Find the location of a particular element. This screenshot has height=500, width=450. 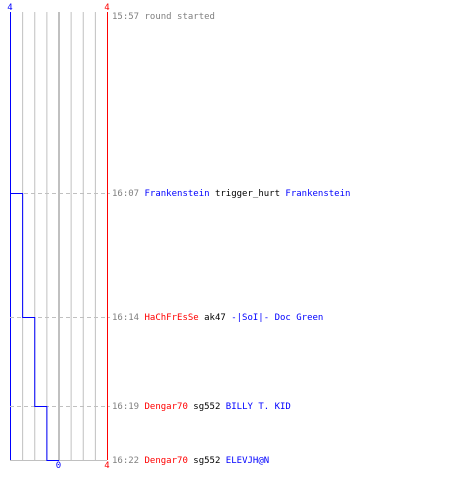

event-time: 16:22 is located at coordinates (125, 461).